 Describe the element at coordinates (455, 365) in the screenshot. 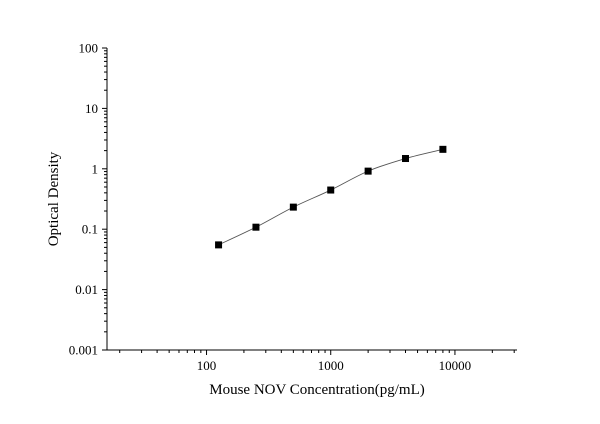

I see `x-tick-label: 10000` at that location.